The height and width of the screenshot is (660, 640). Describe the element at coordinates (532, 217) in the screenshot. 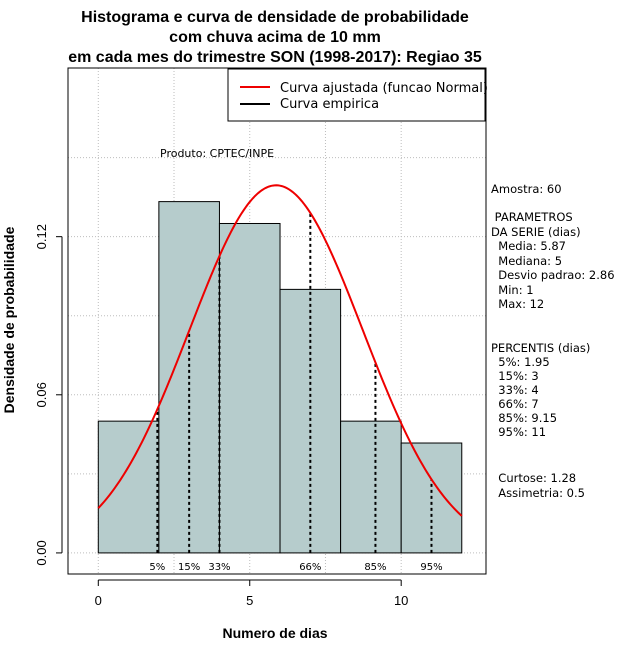

I see `stat-params-header: PARAMETROS` at that location.